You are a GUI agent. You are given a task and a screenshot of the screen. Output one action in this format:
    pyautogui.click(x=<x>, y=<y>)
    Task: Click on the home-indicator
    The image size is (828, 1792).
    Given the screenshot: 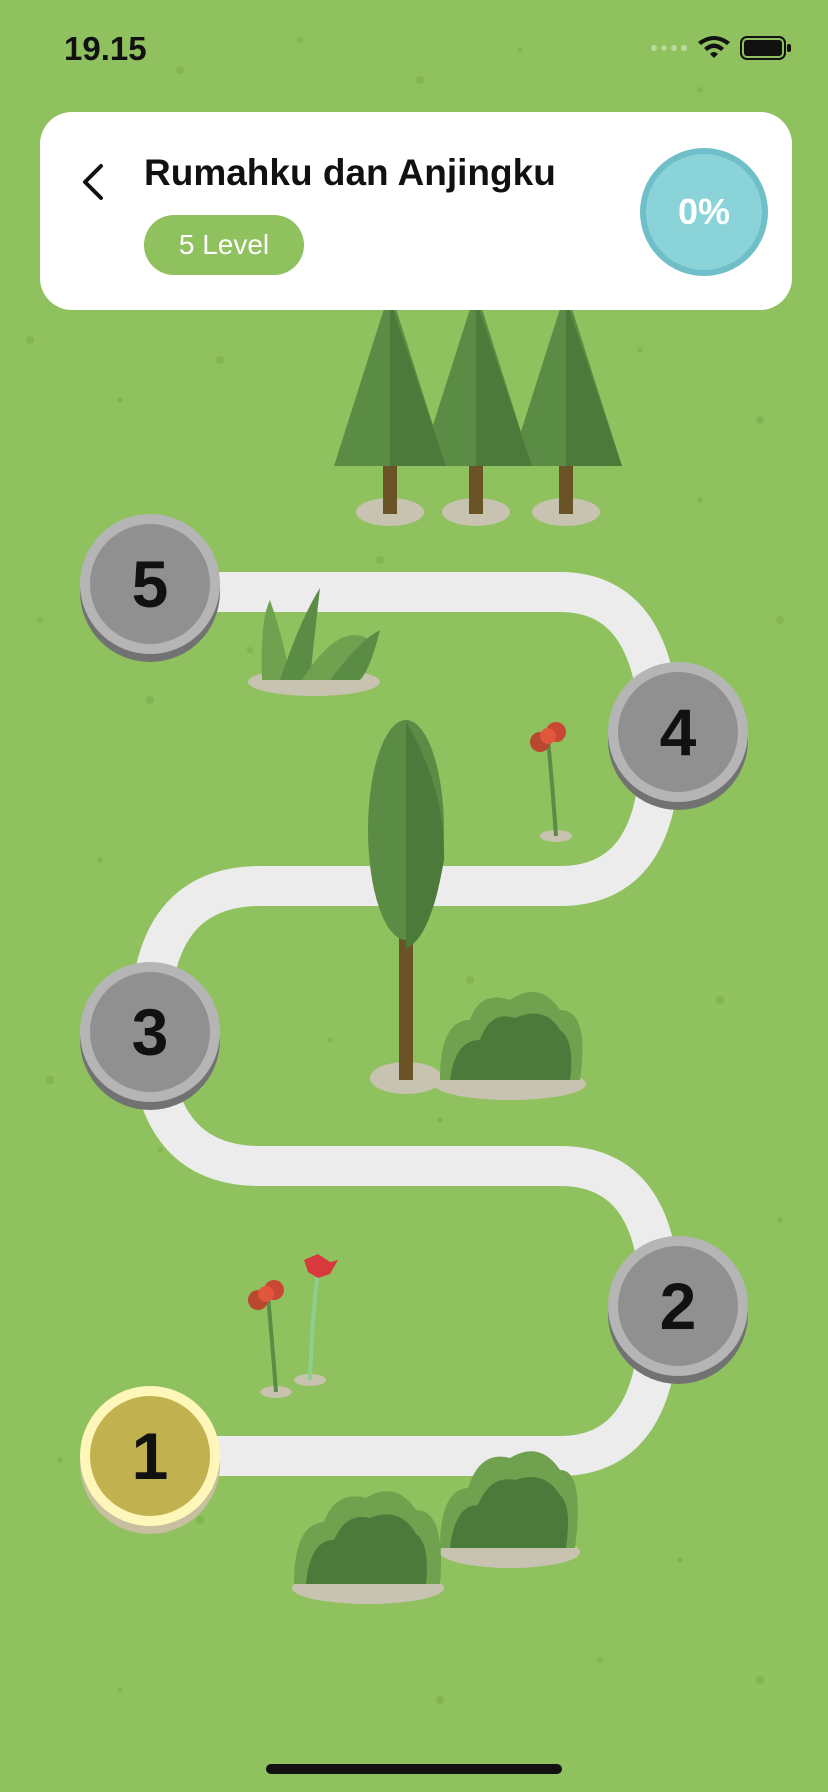 What is the action you would take?
    pyautogui.click(x=414, y=1769)
    